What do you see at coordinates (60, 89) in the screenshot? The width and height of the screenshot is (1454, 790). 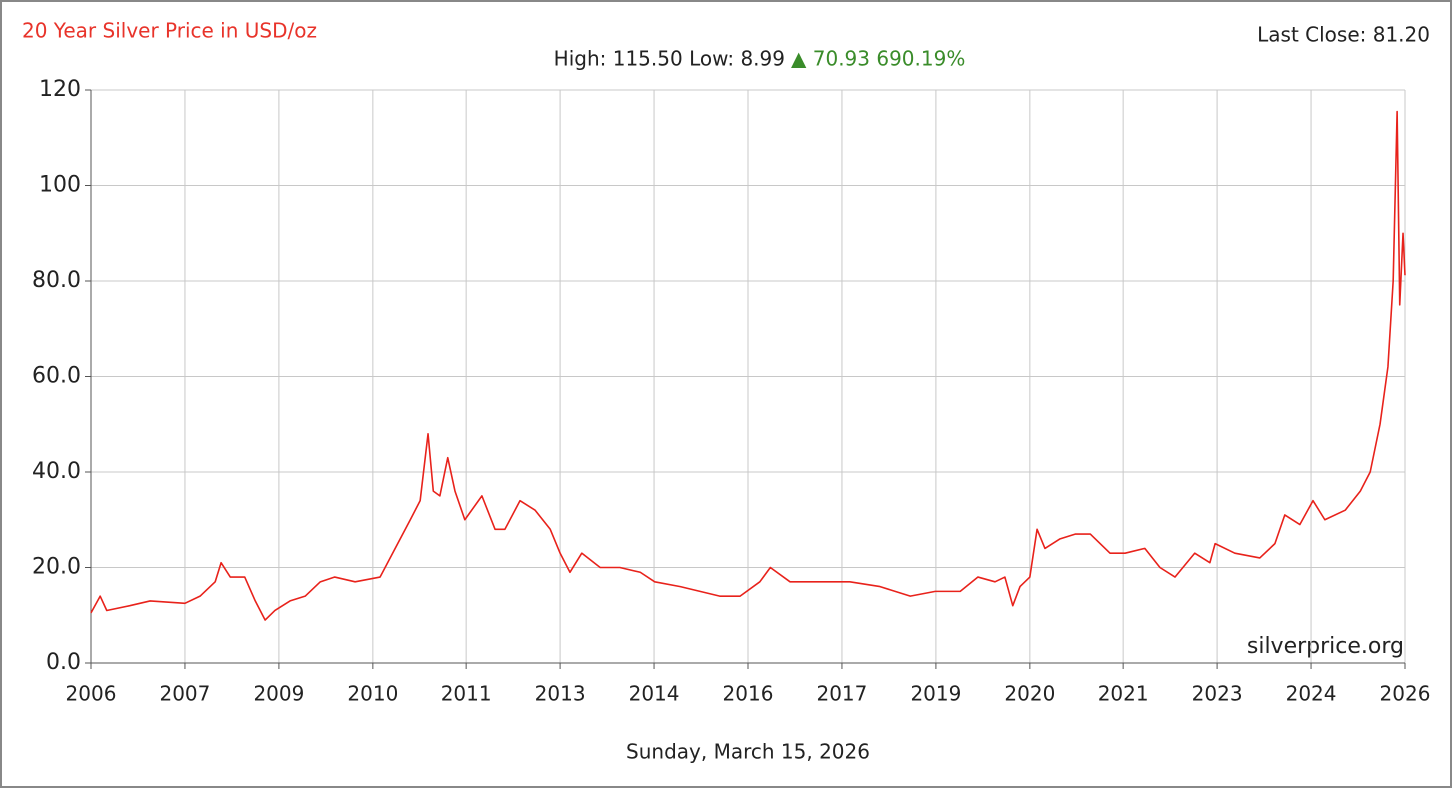 I see `y-tick-label: 120` at bounding box center [60, 89].